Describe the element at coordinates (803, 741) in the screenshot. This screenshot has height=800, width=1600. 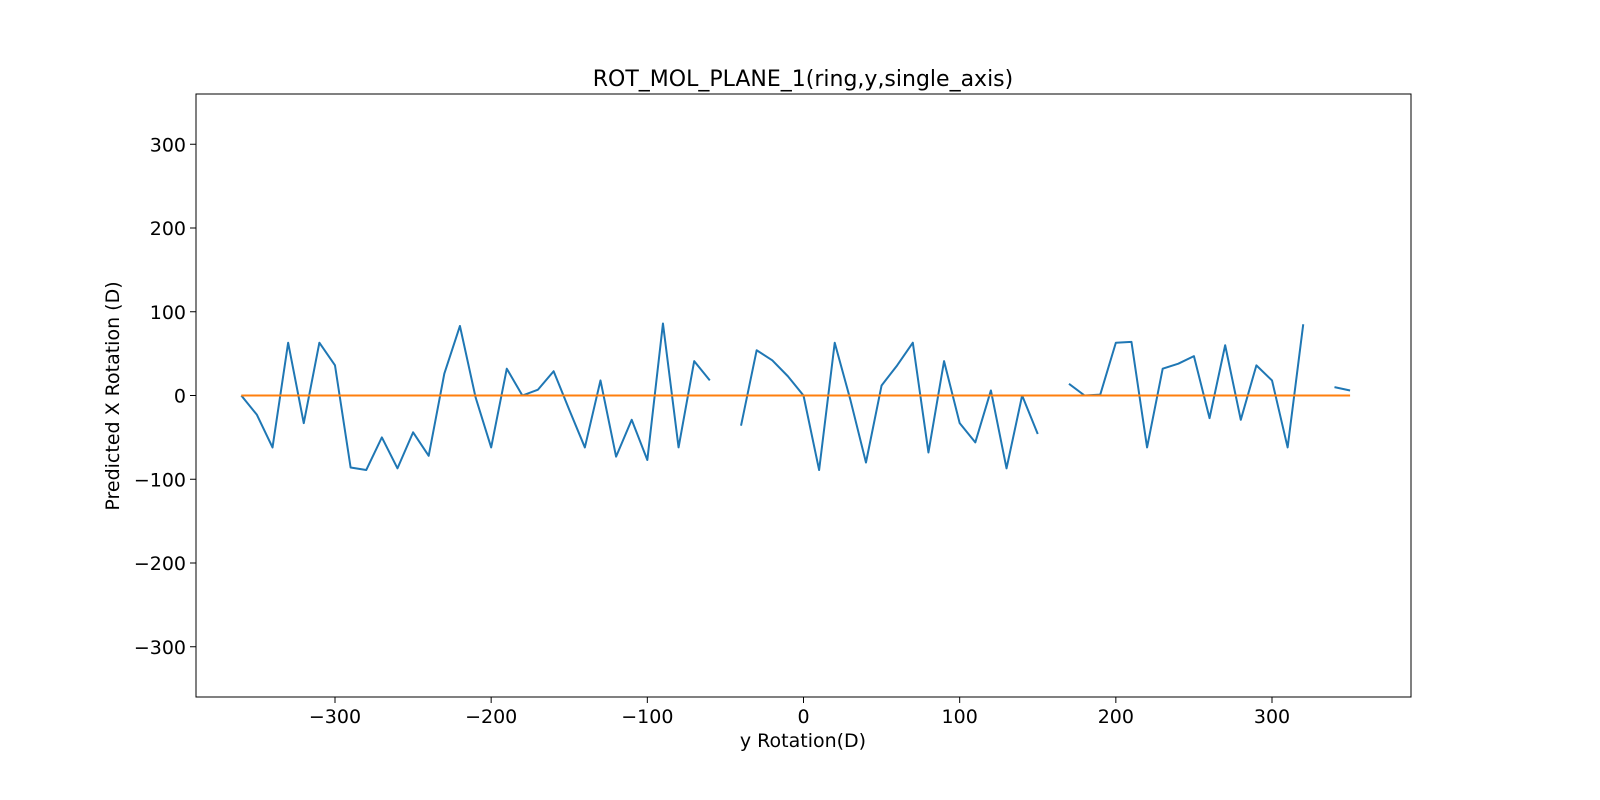
I see `x-axis-label: y Rotation(D)` at that location.